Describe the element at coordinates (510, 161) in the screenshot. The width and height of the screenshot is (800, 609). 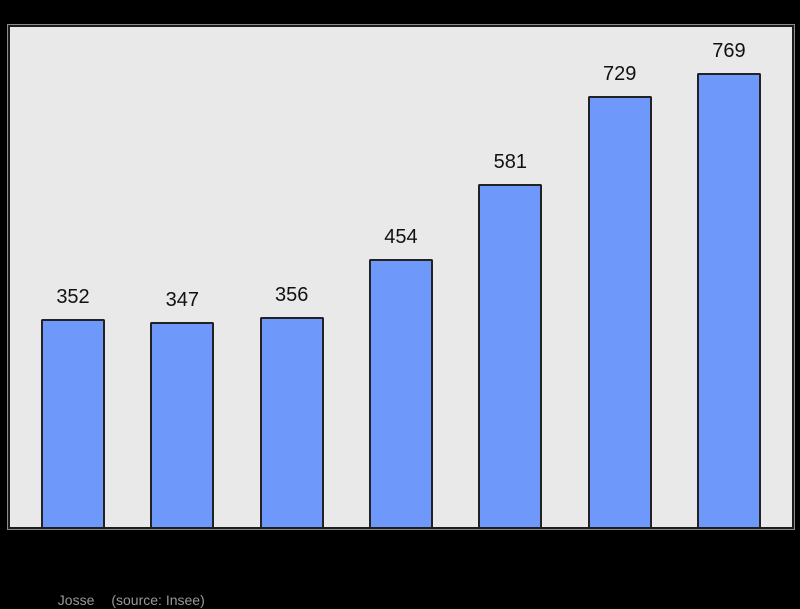
I see `bar-value-label: 581` at that location.